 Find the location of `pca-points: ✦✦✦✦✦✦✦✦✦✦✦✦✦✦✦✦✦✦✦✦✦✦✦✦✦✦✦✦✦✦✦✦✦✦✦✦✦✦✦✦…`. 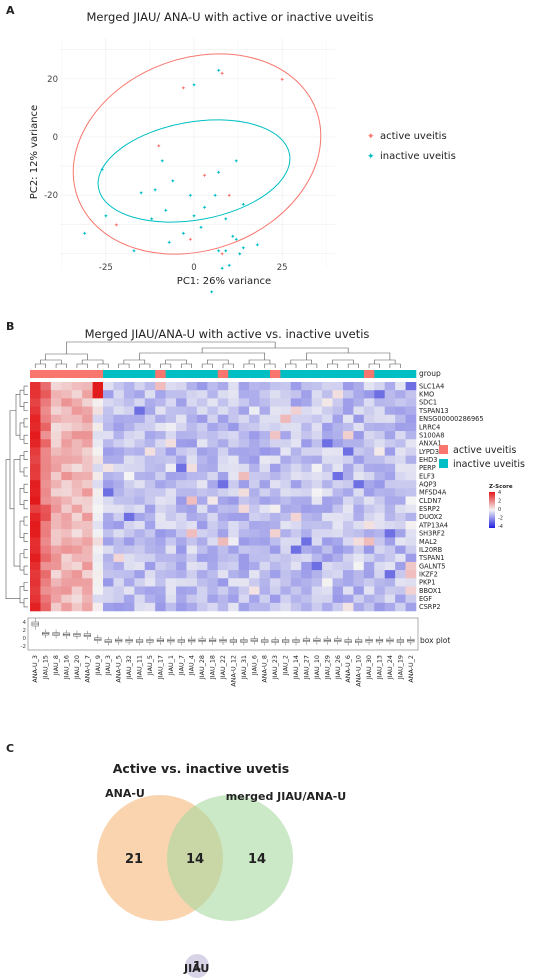

pca-points: ✦✦✦✦✦✦✦✦✦✦✦✦✦✦✦✦✦✦✦✦✦✦✦✦✦✦✦✦✦✦✦✦✦✦✦✦✦✦✦✦… is located at coordinates (183, 182).